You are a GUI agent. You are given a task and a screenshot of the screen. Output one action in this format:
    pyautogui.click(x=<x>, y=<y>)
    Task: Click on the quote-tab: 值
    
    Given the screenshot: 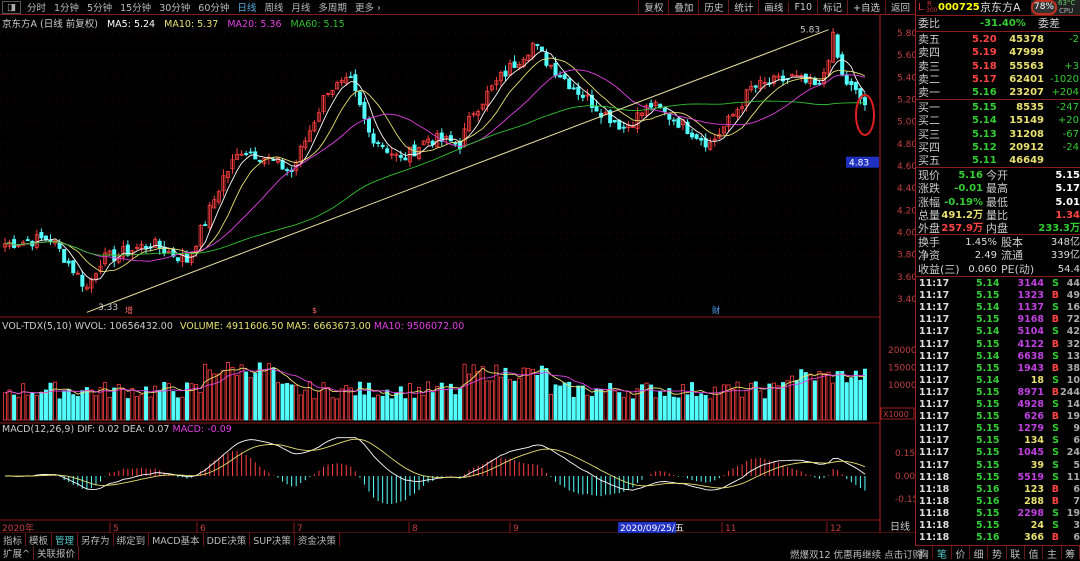 What is the action you would take?
    pyautogui.click(x=1034, y=553)
    